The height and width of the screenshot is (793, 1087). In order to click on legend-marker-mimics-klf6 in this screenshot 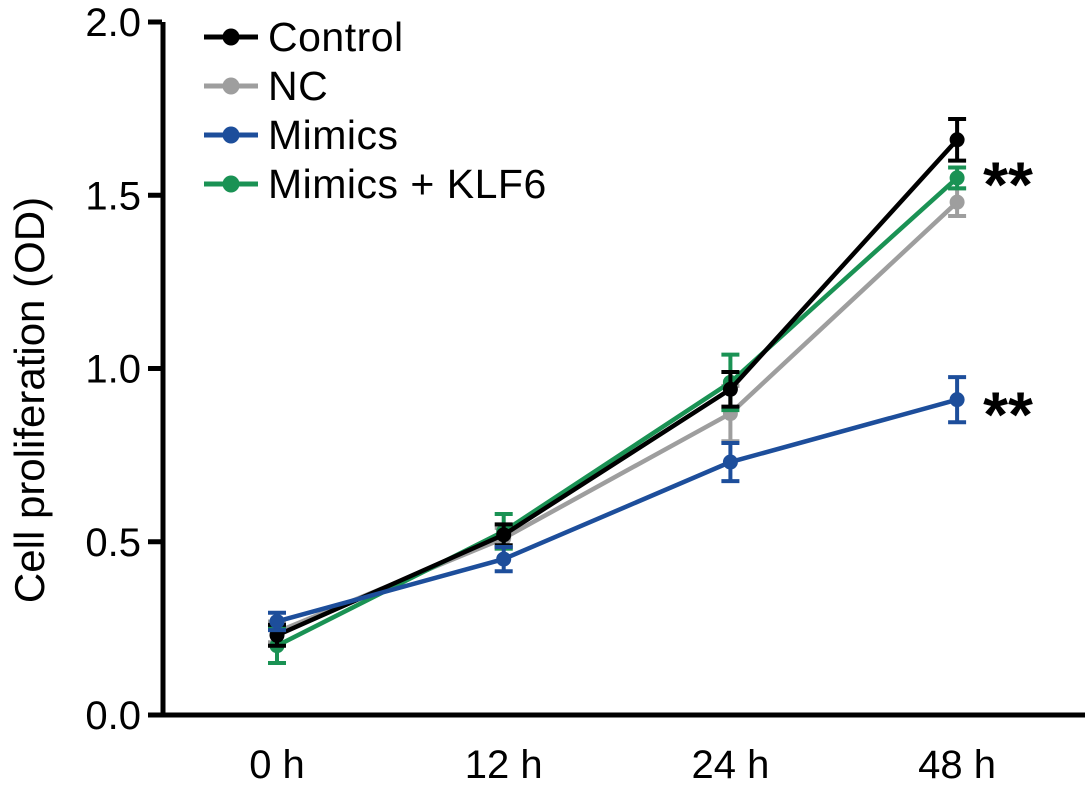, I will do `click(231, 184)`.